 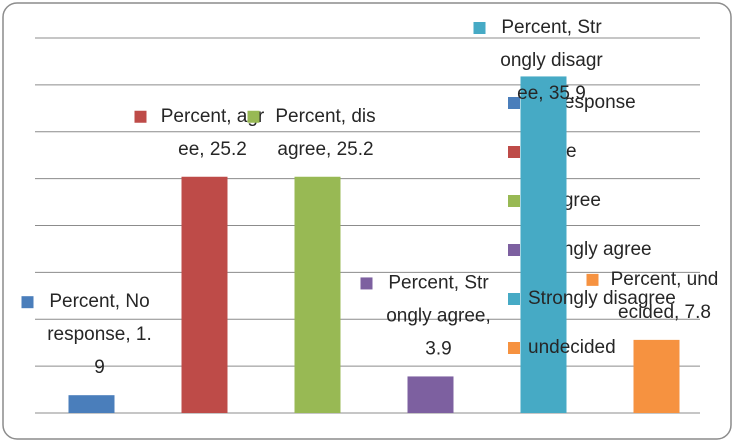 I want to click on data-label-line: Percent, agr, so click(x=213, y=116).